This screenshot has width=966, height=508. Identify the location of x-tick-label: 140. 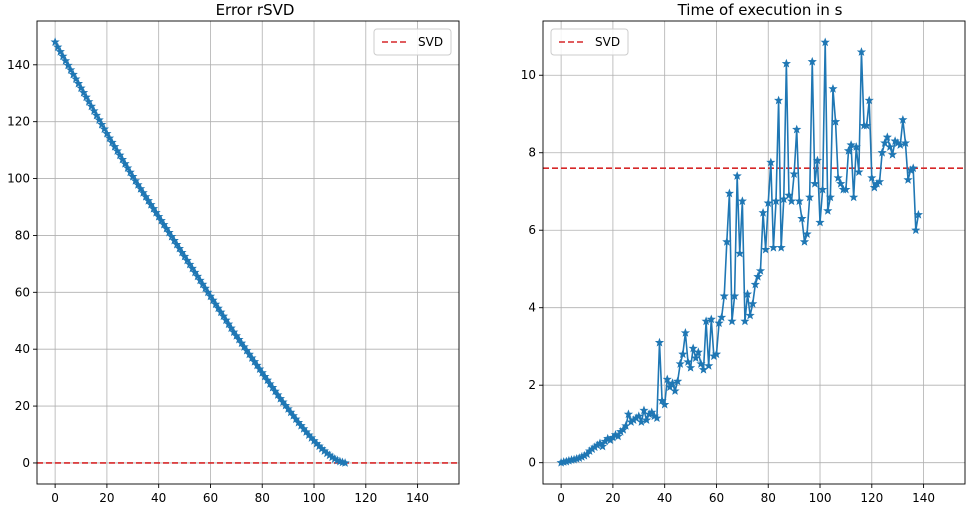
(923, 498).